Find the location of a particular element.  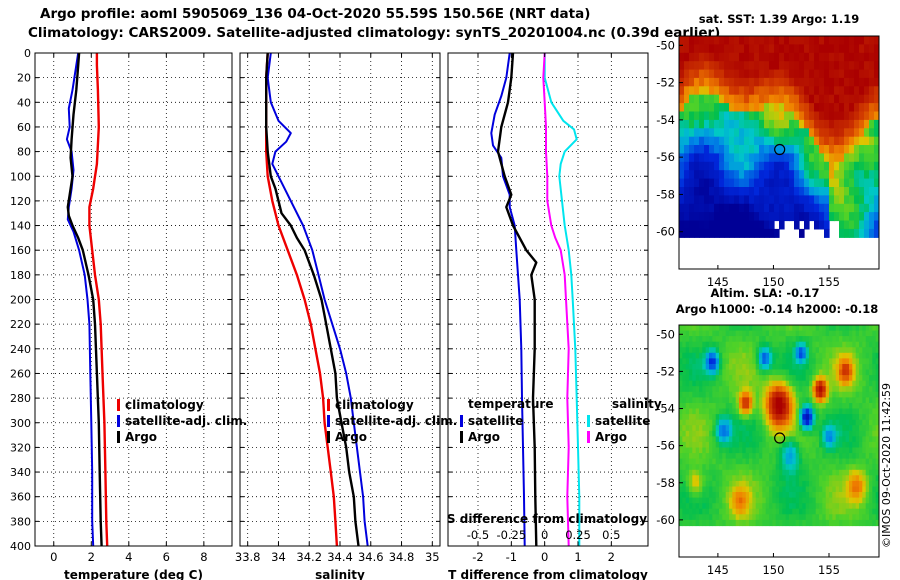

sla-map-subtitle: Argo h1000: -0.14 h2000: -0.18 is located at coordinates (777, 309).